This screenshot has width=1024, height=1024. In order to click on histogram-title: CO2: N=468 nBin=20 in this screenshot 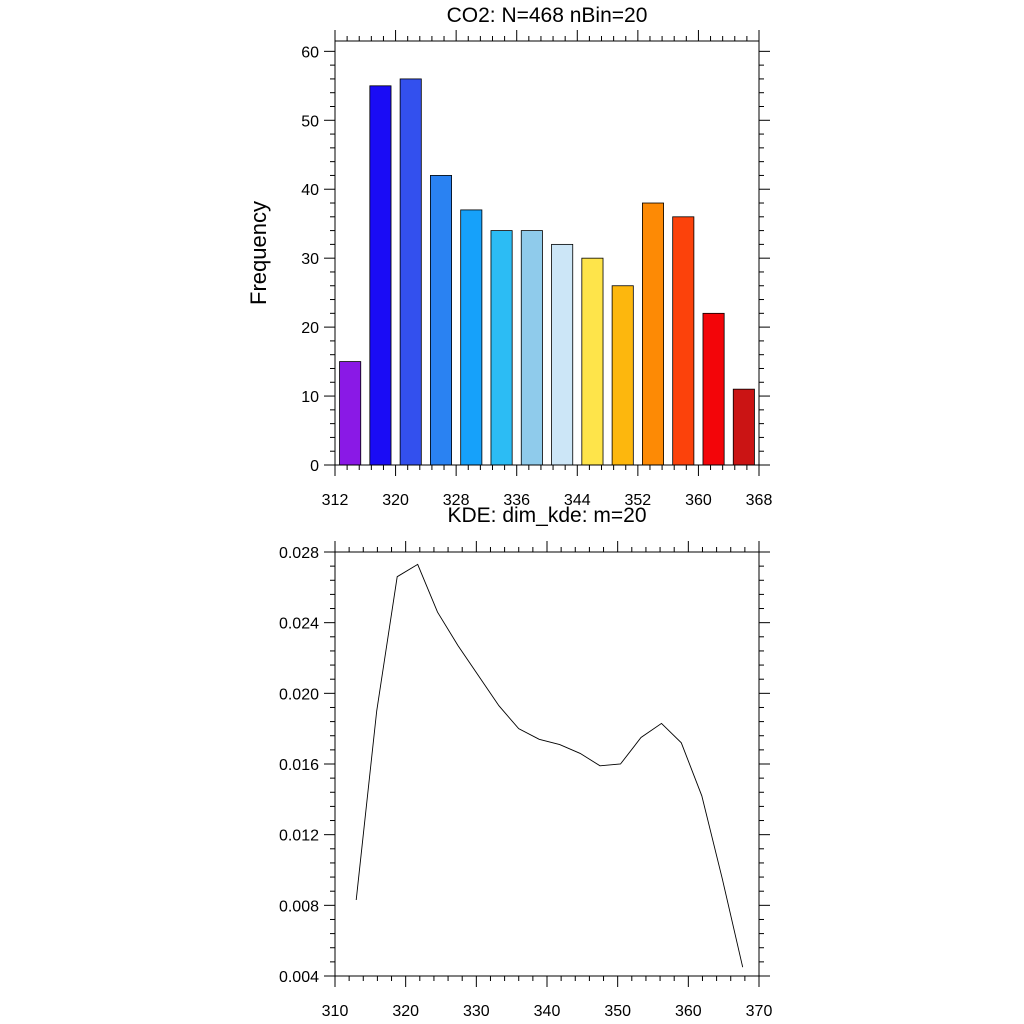, I will do `click(547, 15)`.